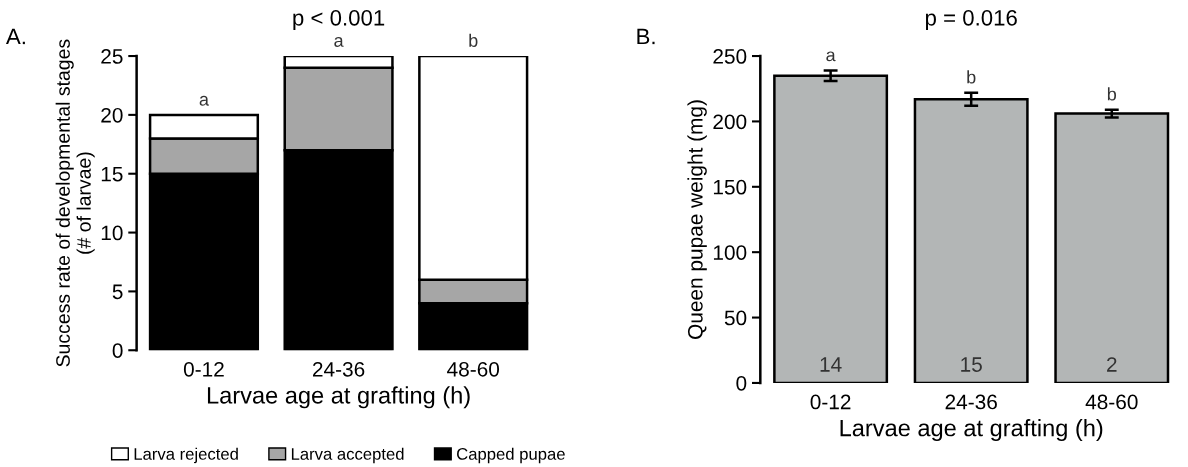 The image size is (1188, 467). Describe the element at coordinates (735, 318) in the screenshot. I see `y-tick-label: 50` at that location.